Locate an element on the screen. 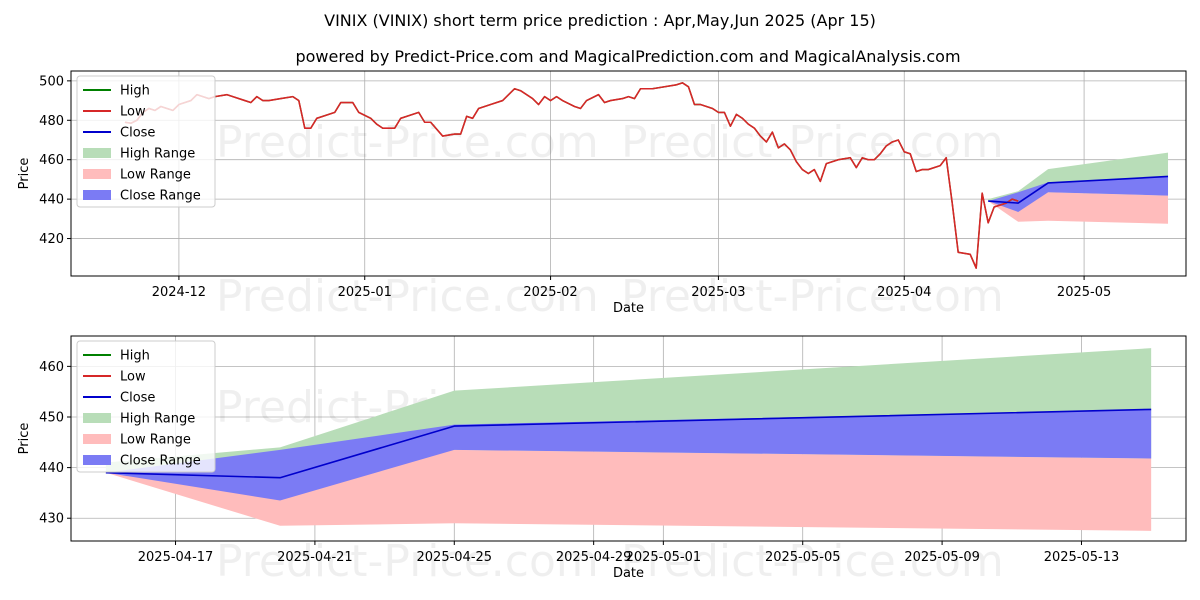 The image size is (1200, 600). x-tick-label: 2024-12 is located at coordinates (179, 292).